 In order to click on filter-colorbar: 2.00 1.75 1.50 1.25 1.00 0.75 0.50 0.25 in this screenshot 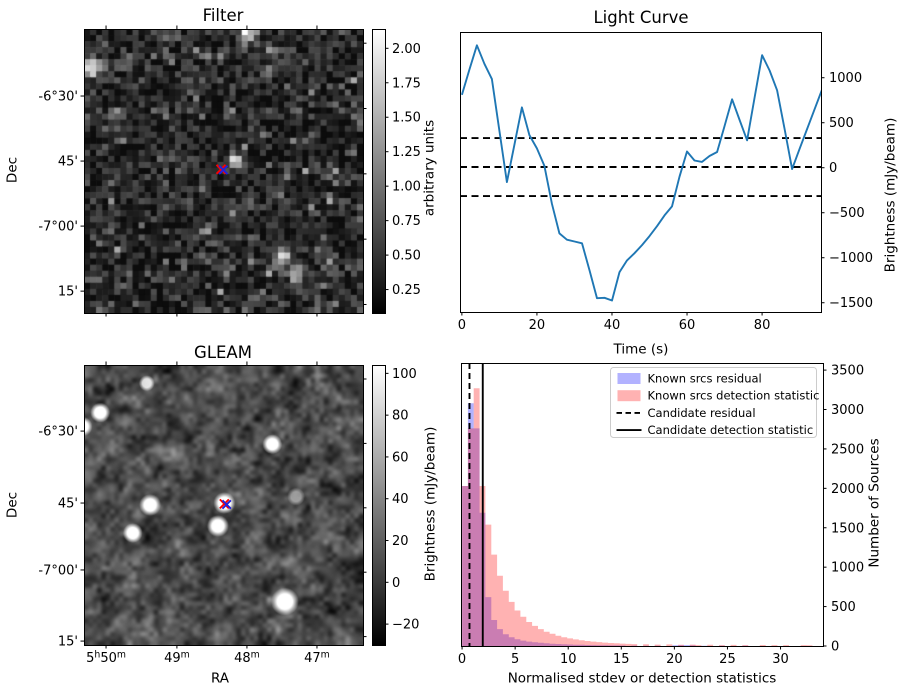, I will do `click(396, 171)`.